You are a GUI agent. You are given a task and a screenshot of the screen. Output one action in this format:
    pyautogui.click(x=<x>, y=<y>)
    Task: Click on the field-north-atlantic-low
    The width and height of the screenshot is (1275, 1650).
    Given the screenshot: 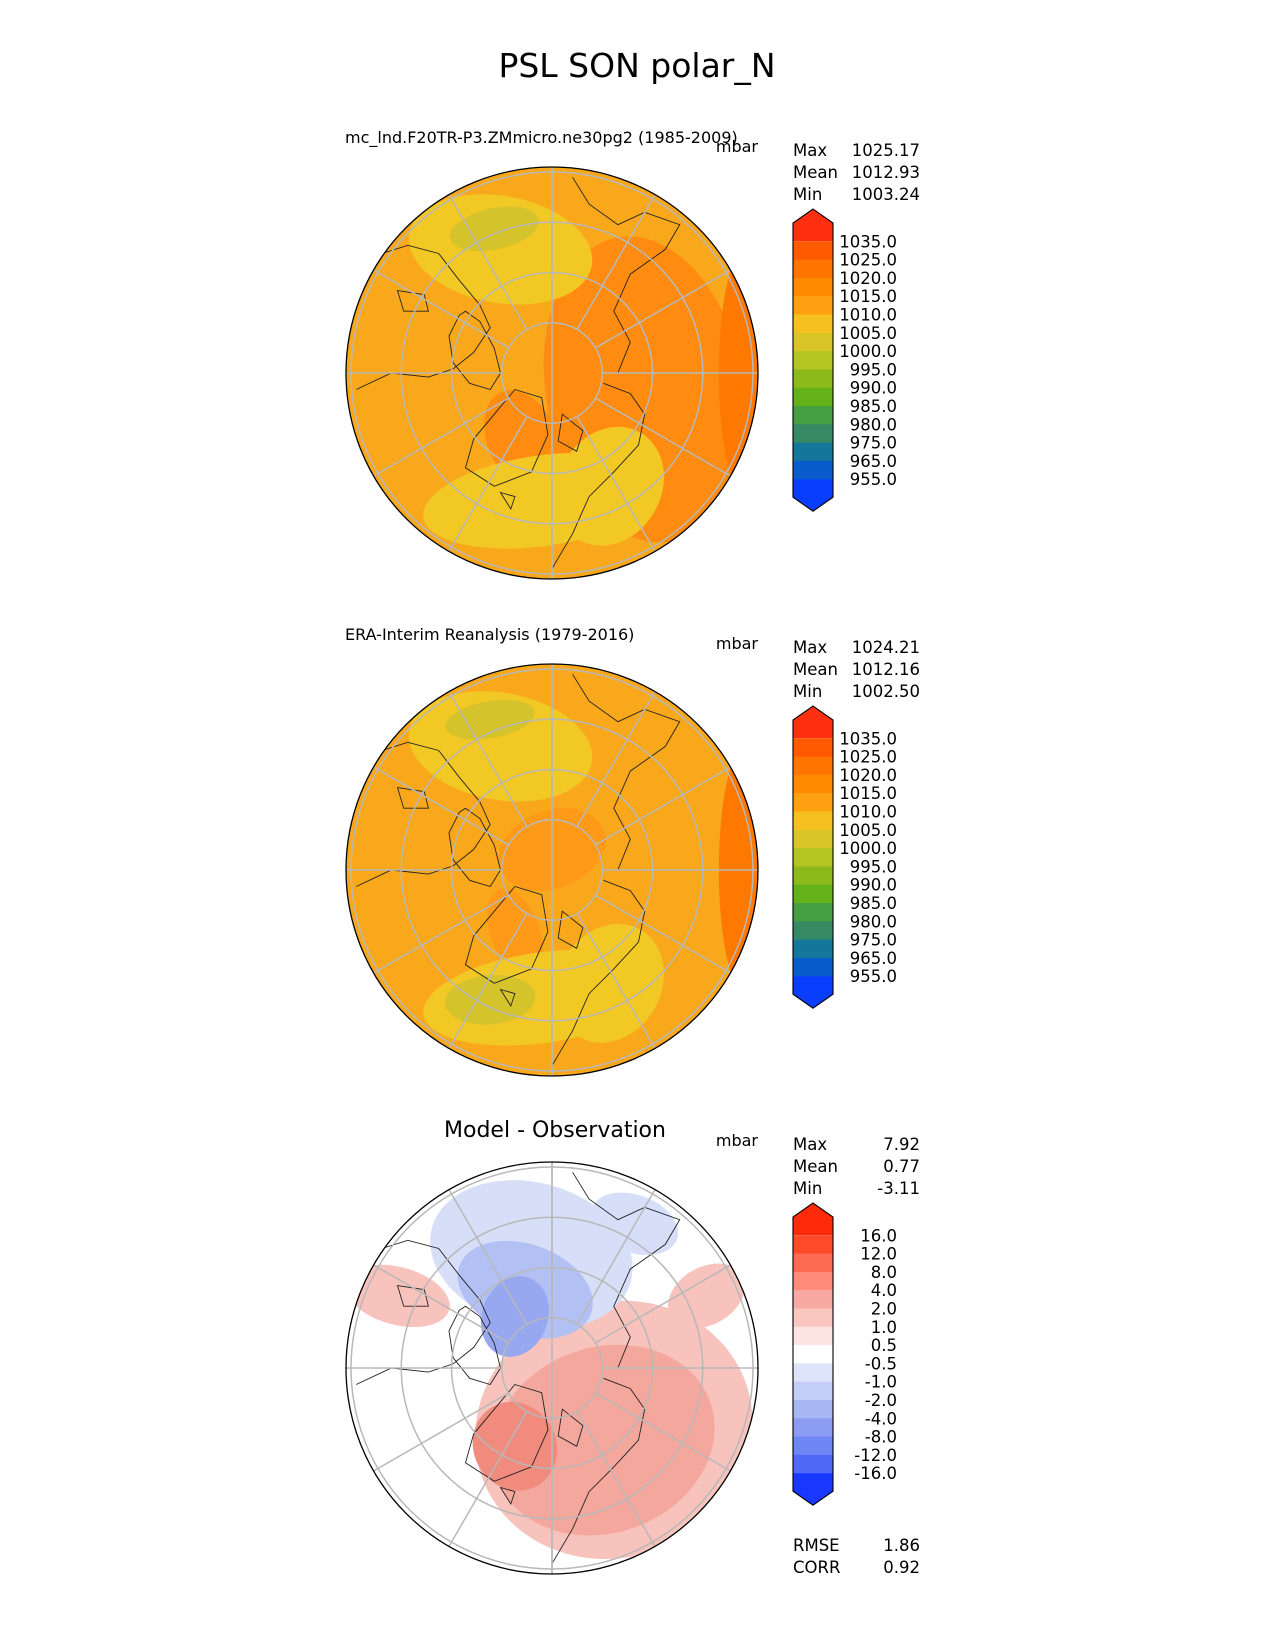 What is the action you would take?
    pyautogui.click(x=494, y=229)
    